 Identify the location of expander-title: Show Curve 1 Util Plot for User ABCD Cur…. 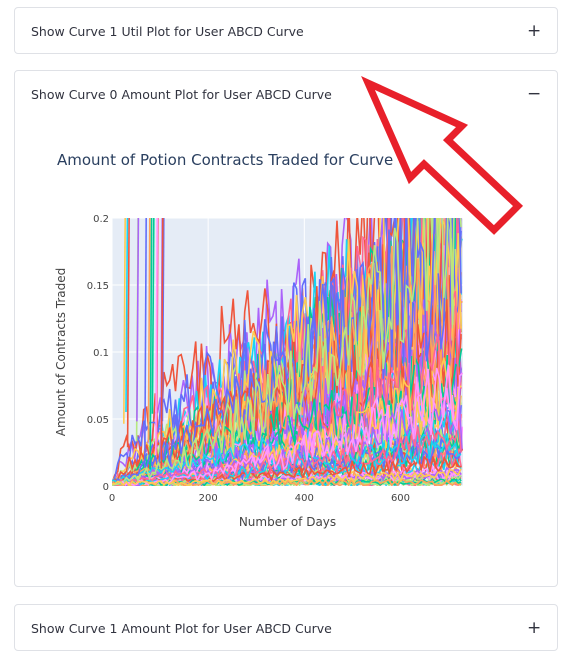
(167, 31).